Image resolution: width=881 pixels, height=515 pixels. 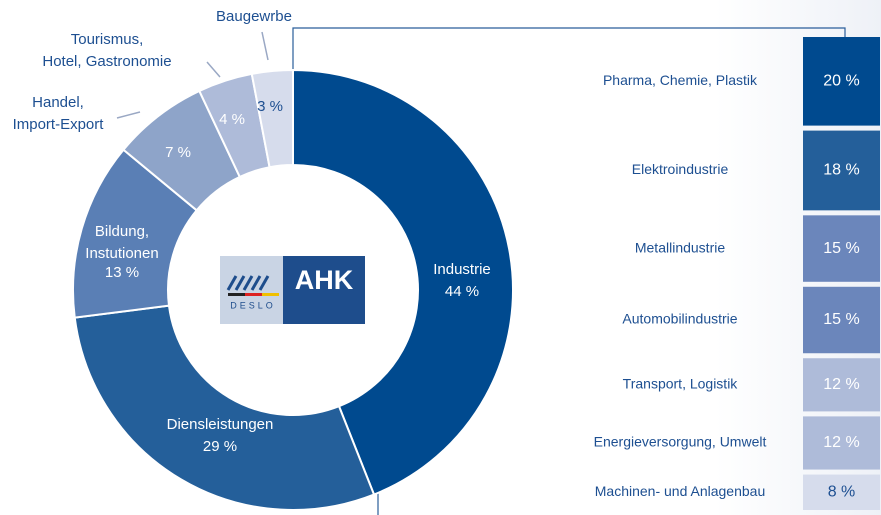 What do you see at coordinates (254, 16) in the screenshot?
I see `segment-label: Baugewrbe` at bounding box center [254, 16].